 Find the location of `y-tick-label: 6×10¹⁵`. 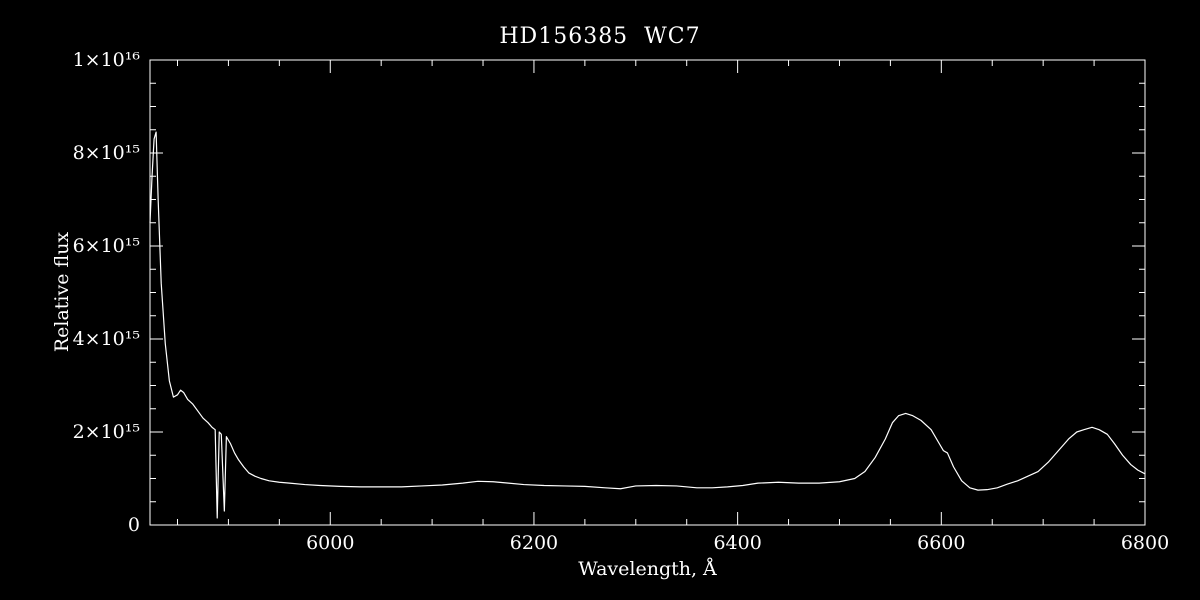

y-tick-label: 6×10¹⁵ is located at coordinates (106, 246).